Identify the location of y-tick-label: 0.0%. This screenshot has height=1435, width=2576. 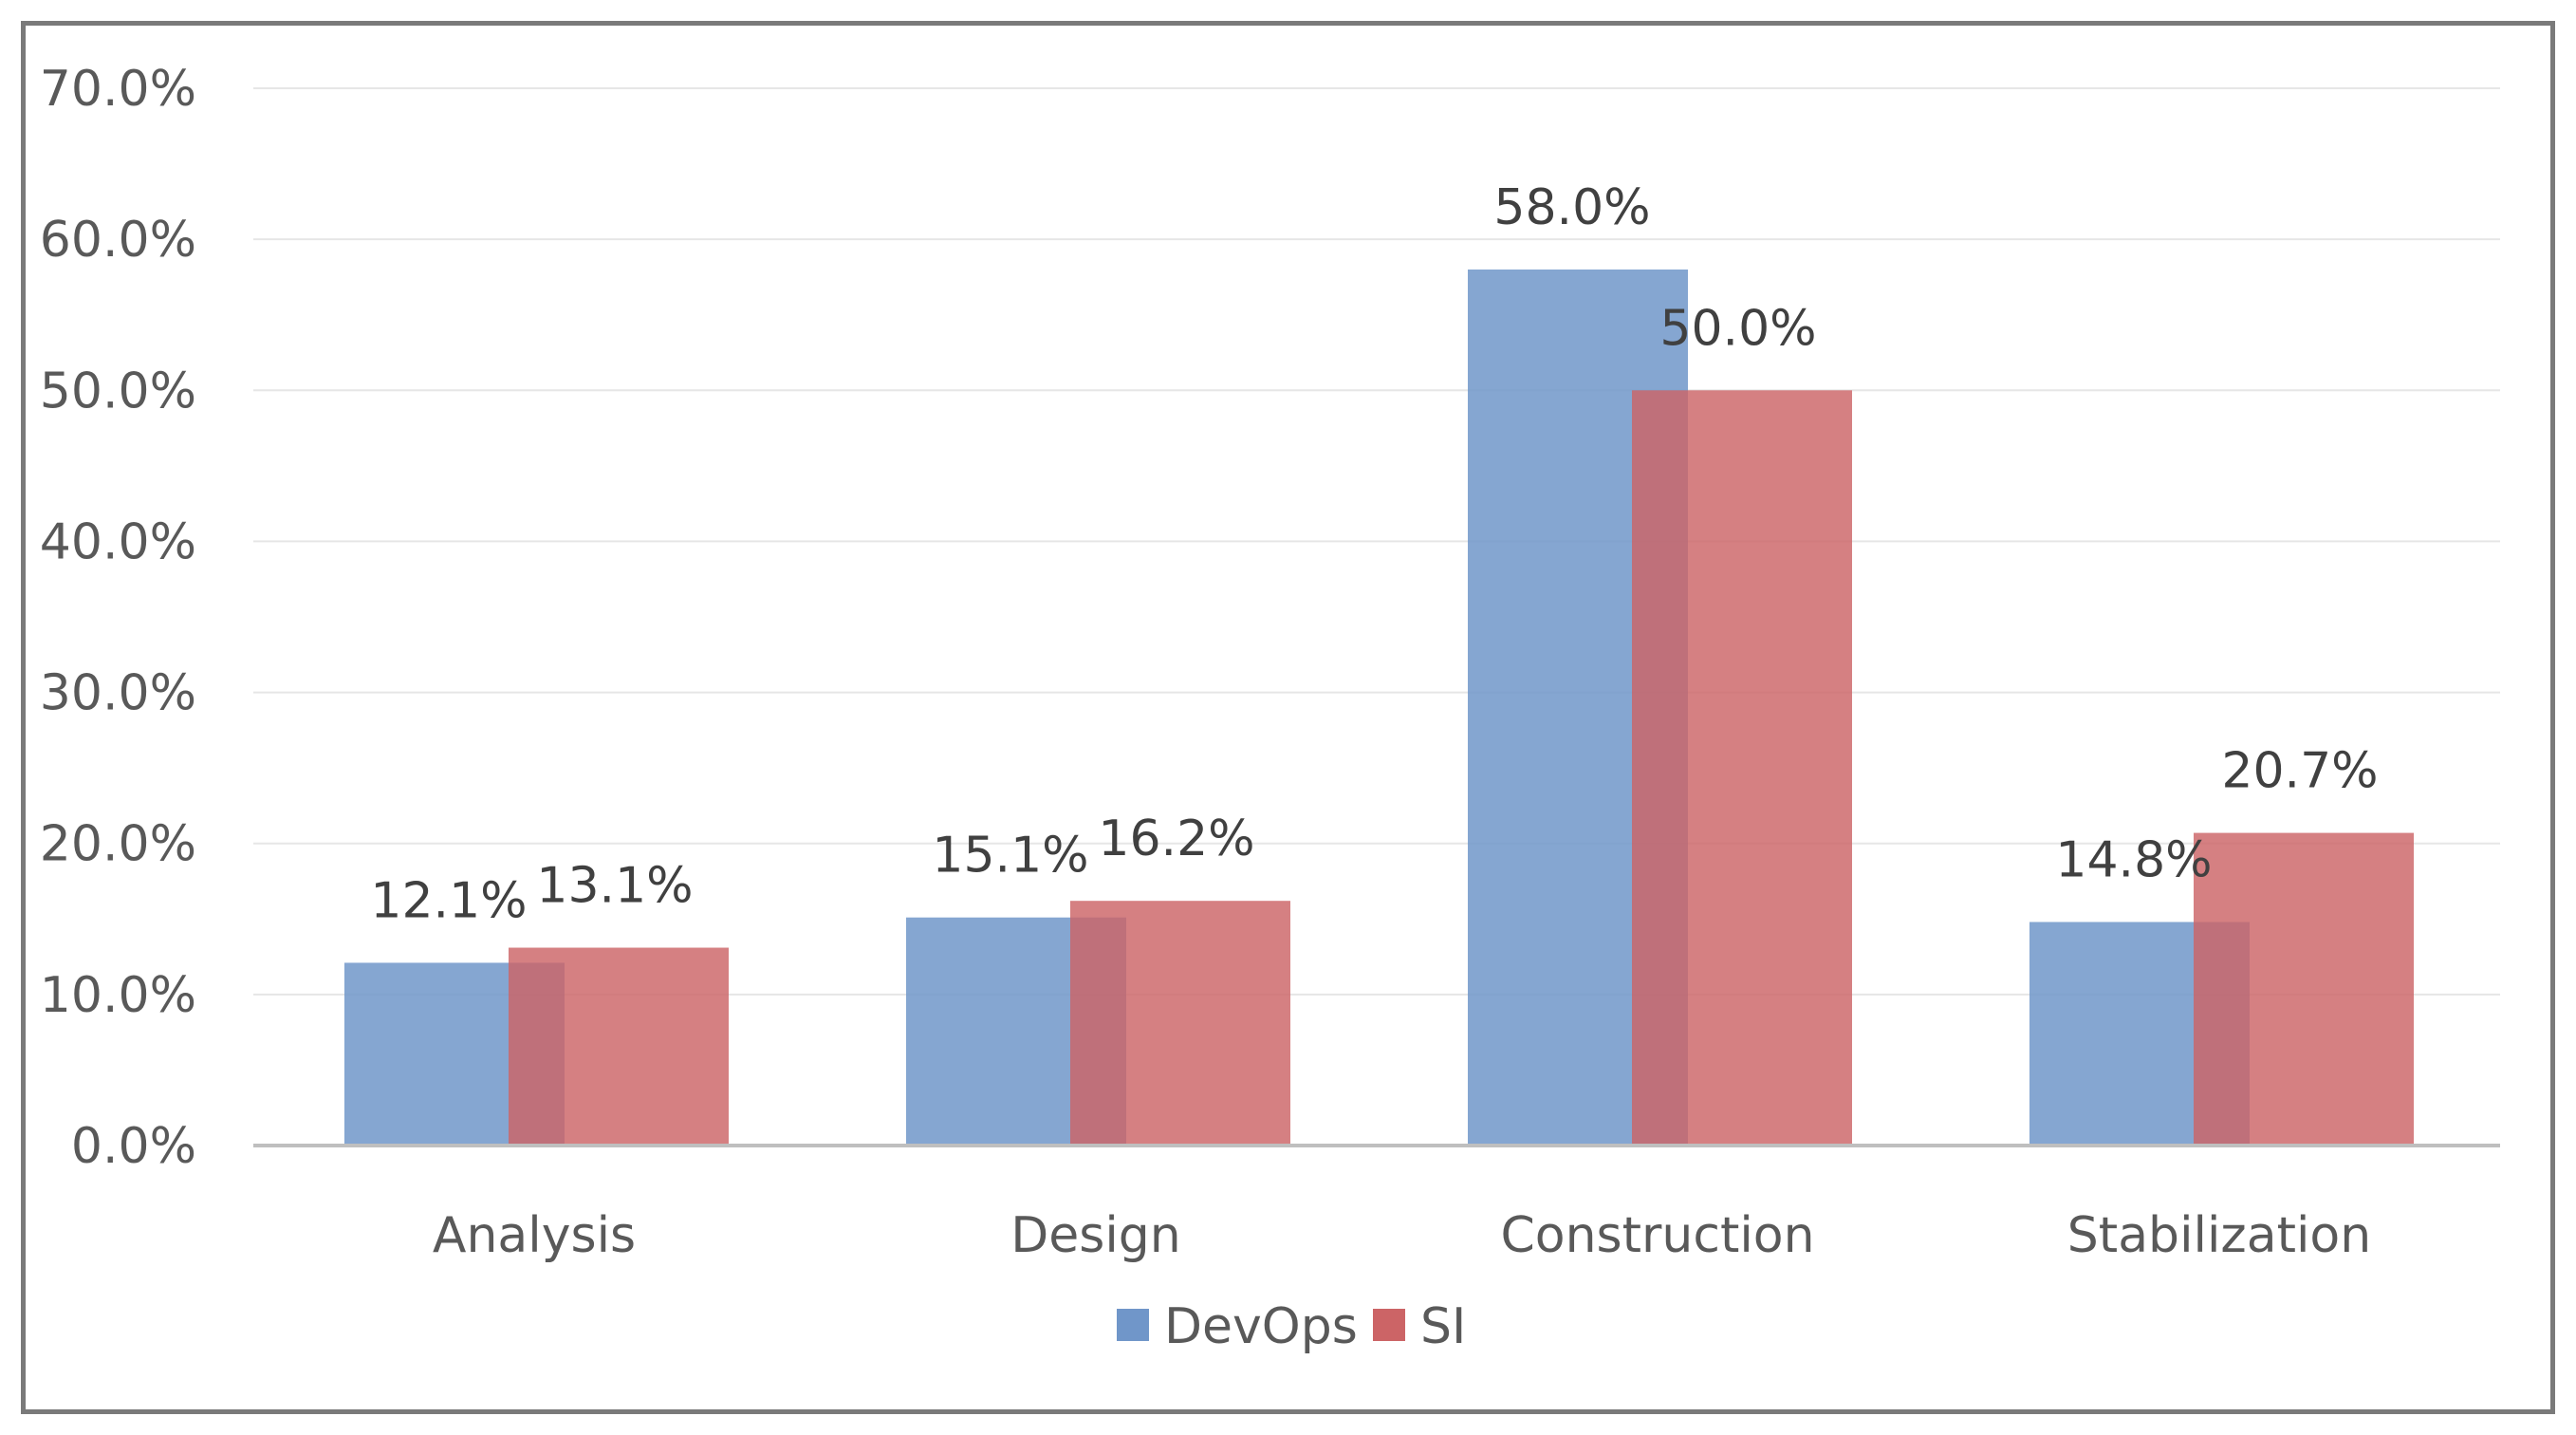
(133, 1146).